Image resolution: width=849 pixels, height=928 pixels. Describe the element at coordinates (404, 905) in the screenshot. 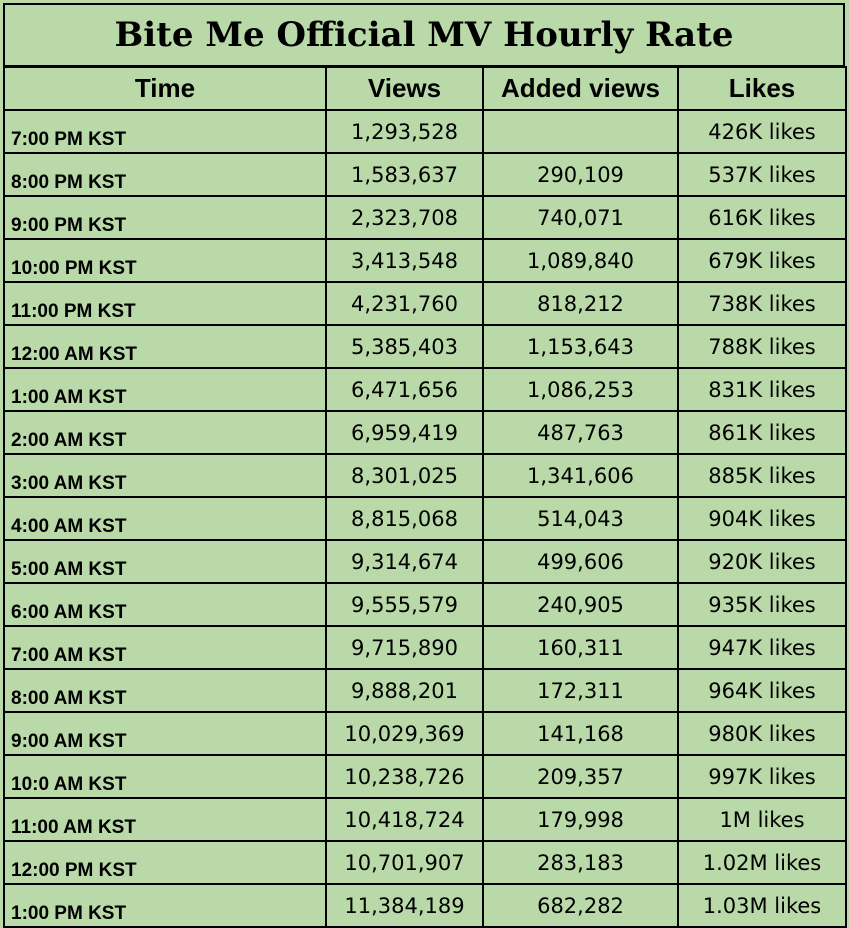

I see `cell-views: 11,384,189` at that location.